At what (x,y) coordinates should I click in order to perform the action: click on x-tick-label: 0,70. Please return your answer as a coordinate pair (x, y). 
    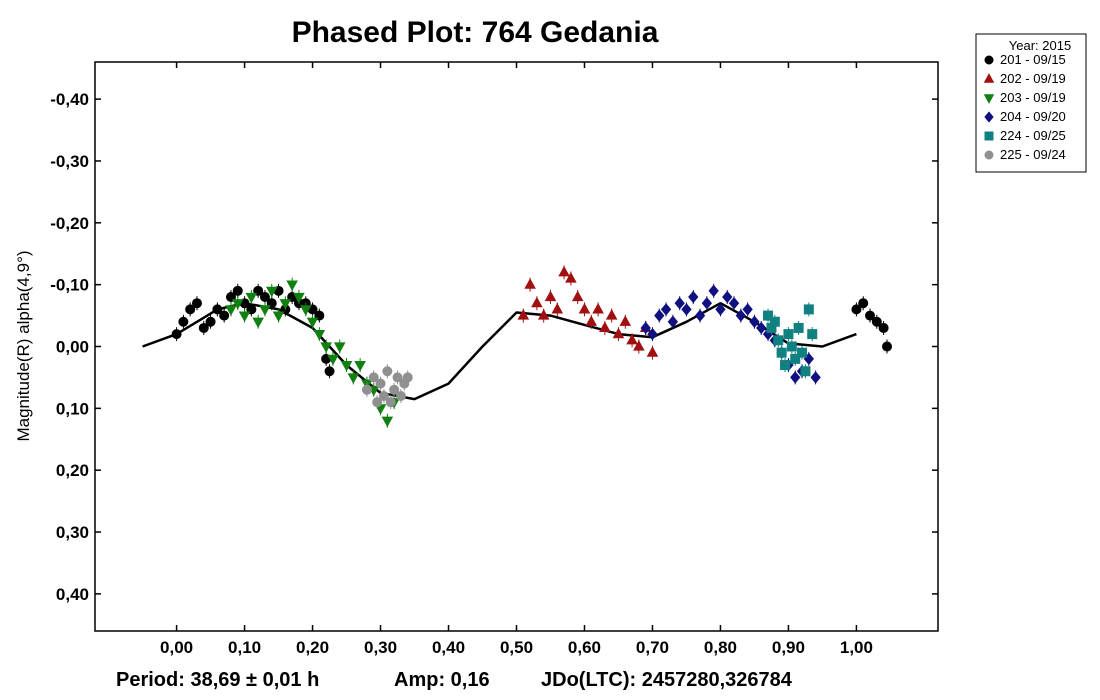
    Looking at the image, I should click on (652, 647).